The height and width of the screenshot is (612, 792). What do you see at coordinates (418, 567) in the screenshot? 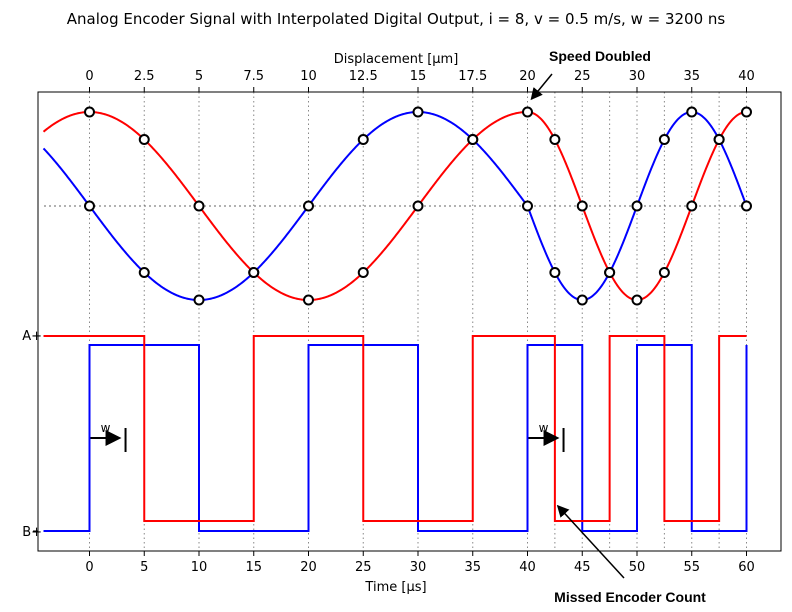
I see `xtick-label: 30` at bounding box center [418, 567].